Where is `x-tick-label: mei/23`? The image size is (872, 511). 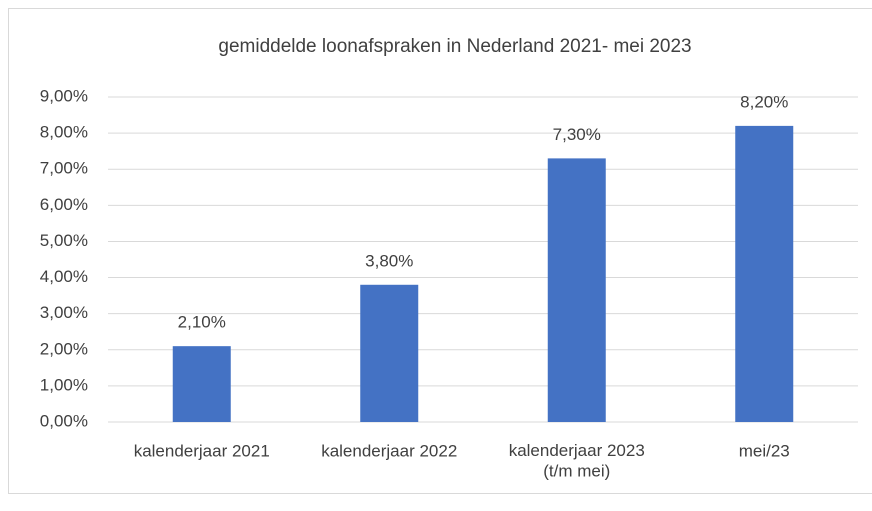
x-tick-label: mei/23 is located at coordinates (764, 450).